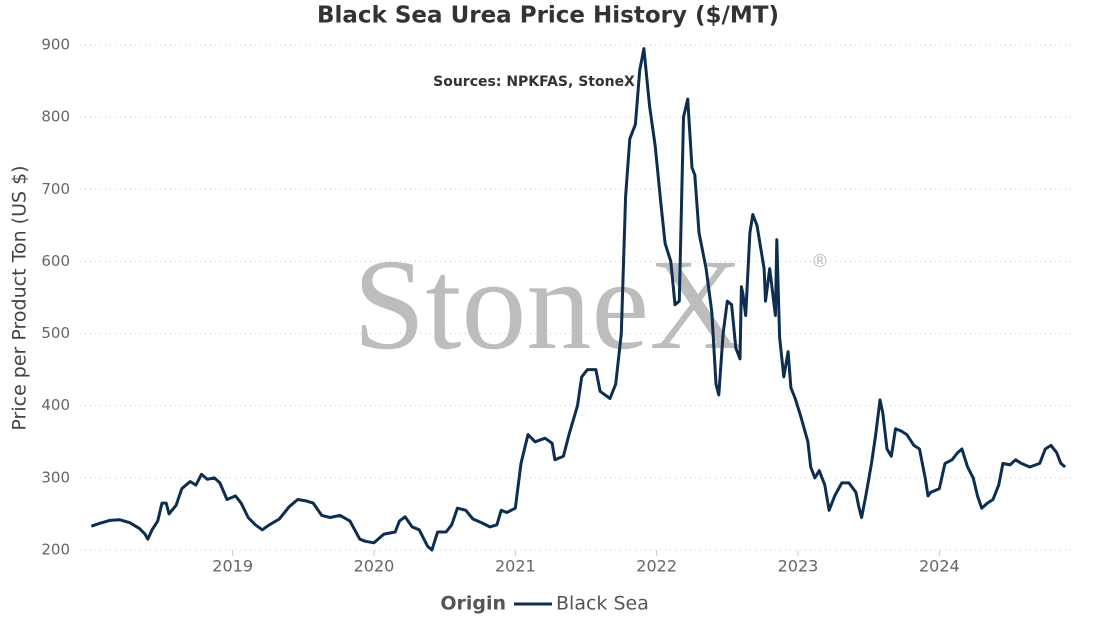 The height and width of the screenshot is (625, 1093). What do you see at coordinates (55, 333) in the screenshot?
I see `y-tick-label: 500` at bounding box center [55, 333].